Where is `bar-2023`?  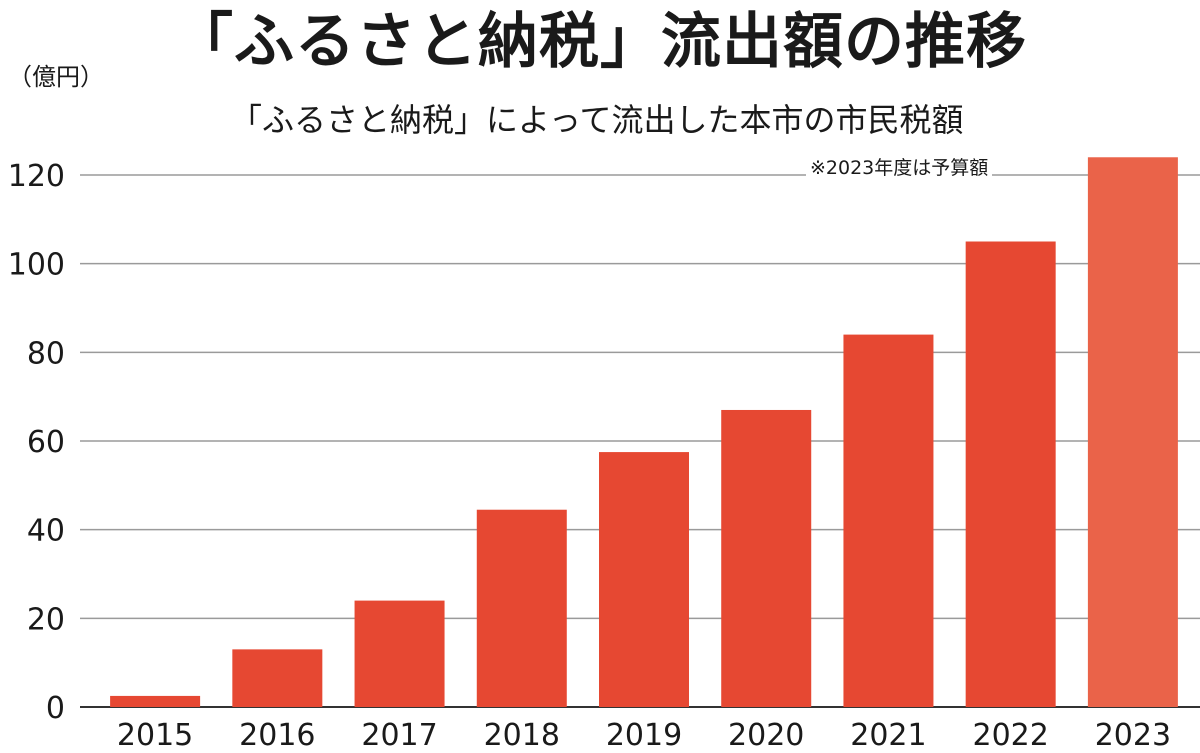
bar-2023 is located at coordinates (1132, 432).